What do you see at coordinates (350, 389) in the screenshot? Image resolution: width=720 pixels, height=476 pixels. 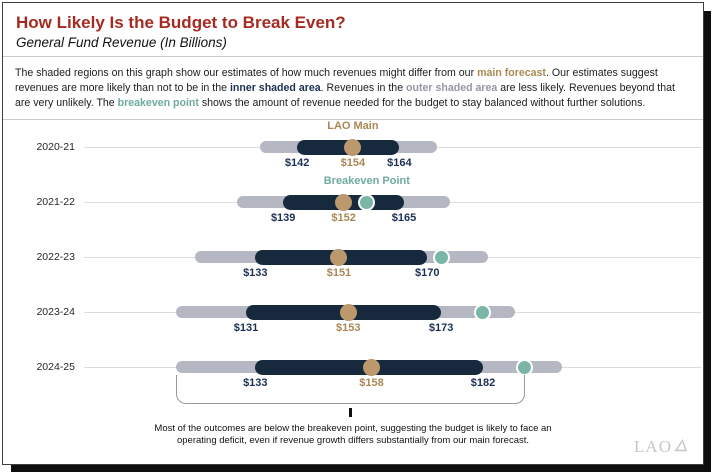 I see `below-breakeven-bracket` at bounding box center [350, 389].